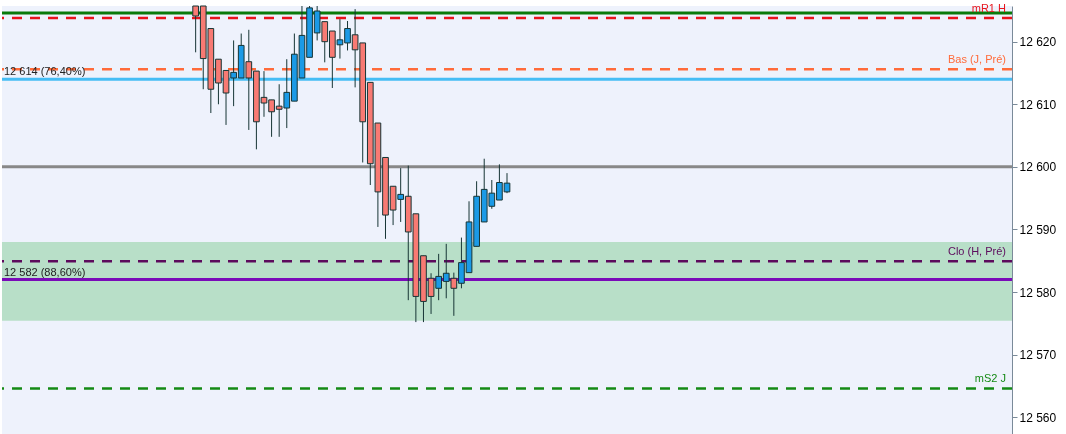 Image resolution: width=1066 pixels, height=434 pixels. I want to click on ref-line-label: mS2 J, so click(990, 378).